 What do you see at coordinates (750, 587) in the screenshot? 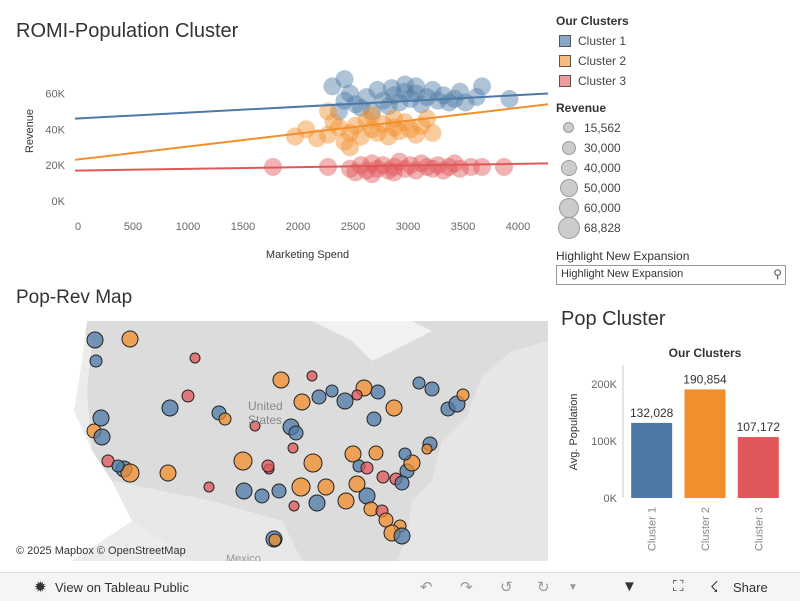
I see `share-button: Share` at bounding box center [750, 587].